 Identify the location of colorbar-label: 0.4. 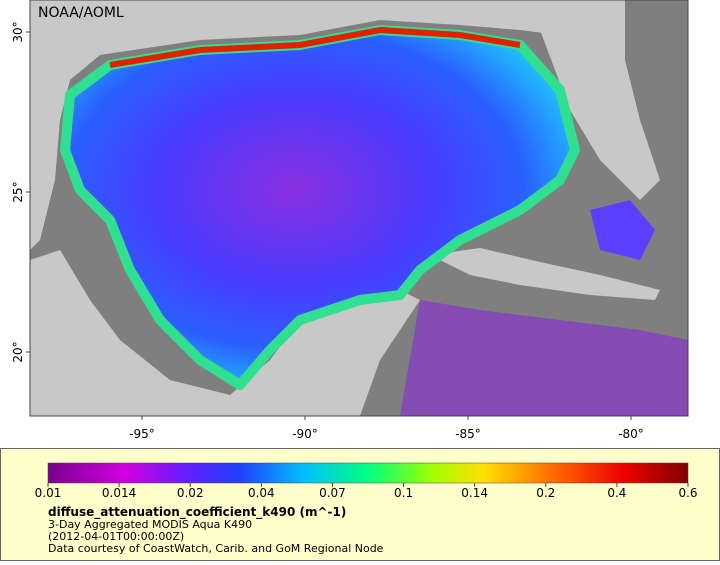
(616, 493).